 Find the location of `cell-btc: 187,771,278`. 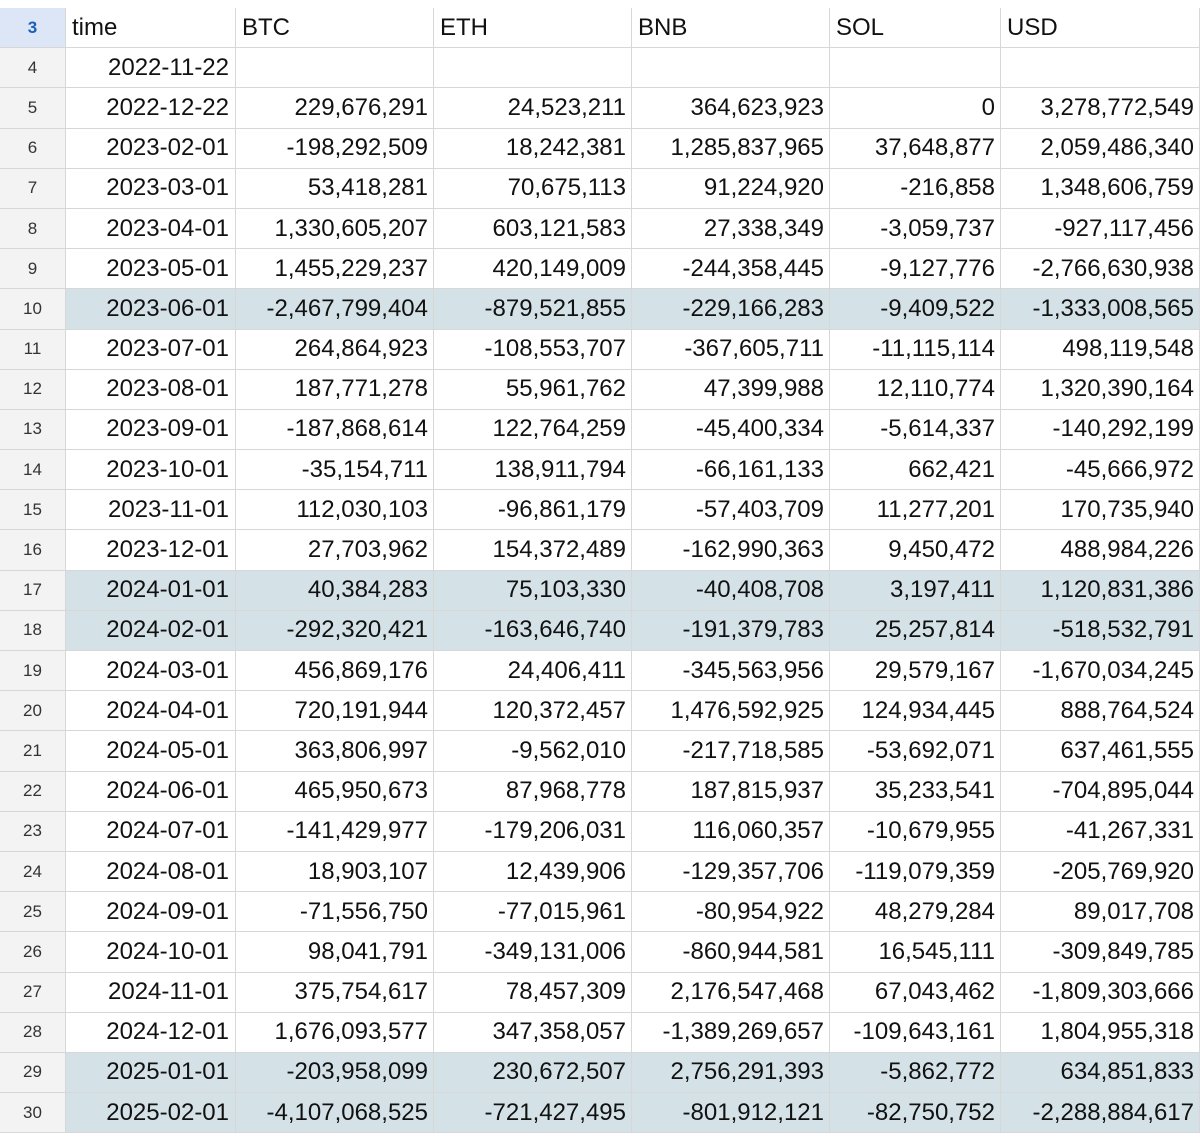

cell-btc: 187,771,278 is located at coordinates (335, 389).